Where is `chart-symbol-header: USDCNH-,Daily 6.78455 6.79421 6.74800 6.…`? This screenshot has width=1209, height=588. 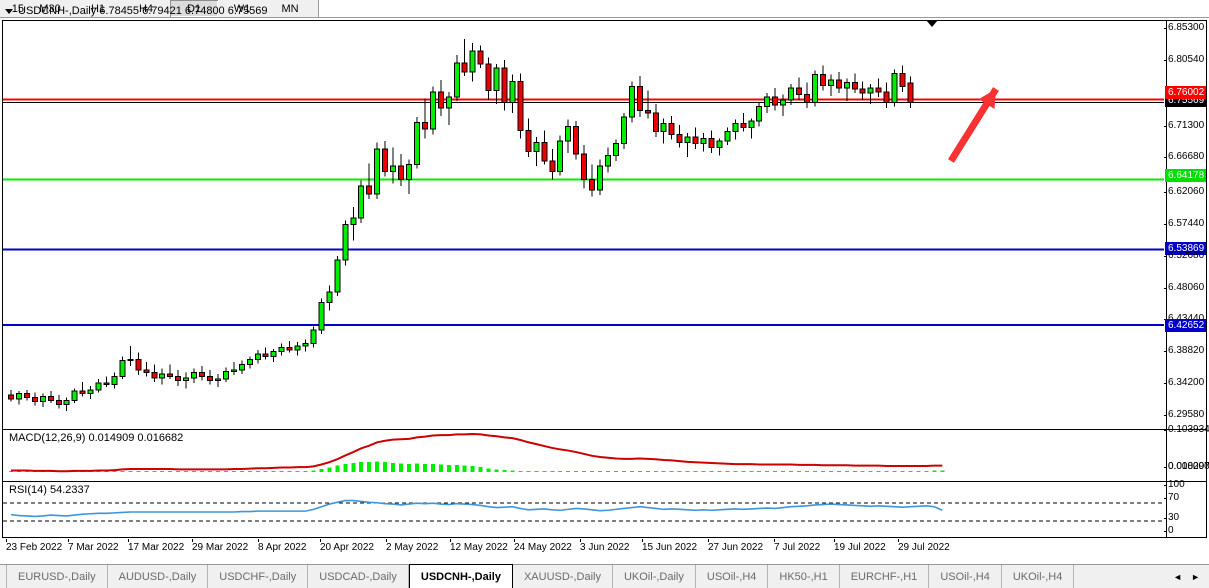
chart-symbol-header: USDCNH-,Daily 6.78455 6.79421 6.74800 6.… is located at coordinates (136, 11).